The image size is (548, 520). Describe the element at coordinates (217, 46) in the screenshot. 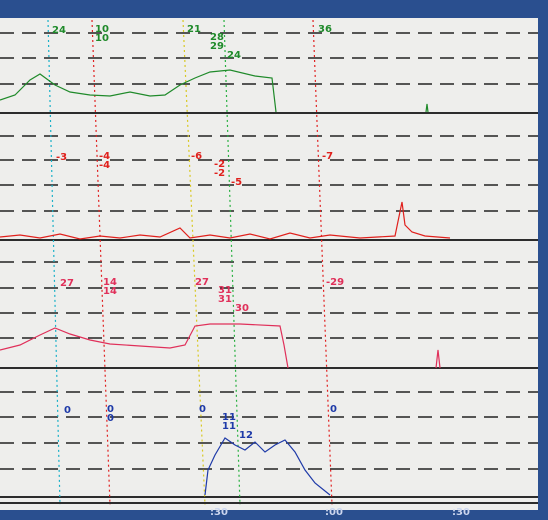

I see `channel-label: 29` at that location.